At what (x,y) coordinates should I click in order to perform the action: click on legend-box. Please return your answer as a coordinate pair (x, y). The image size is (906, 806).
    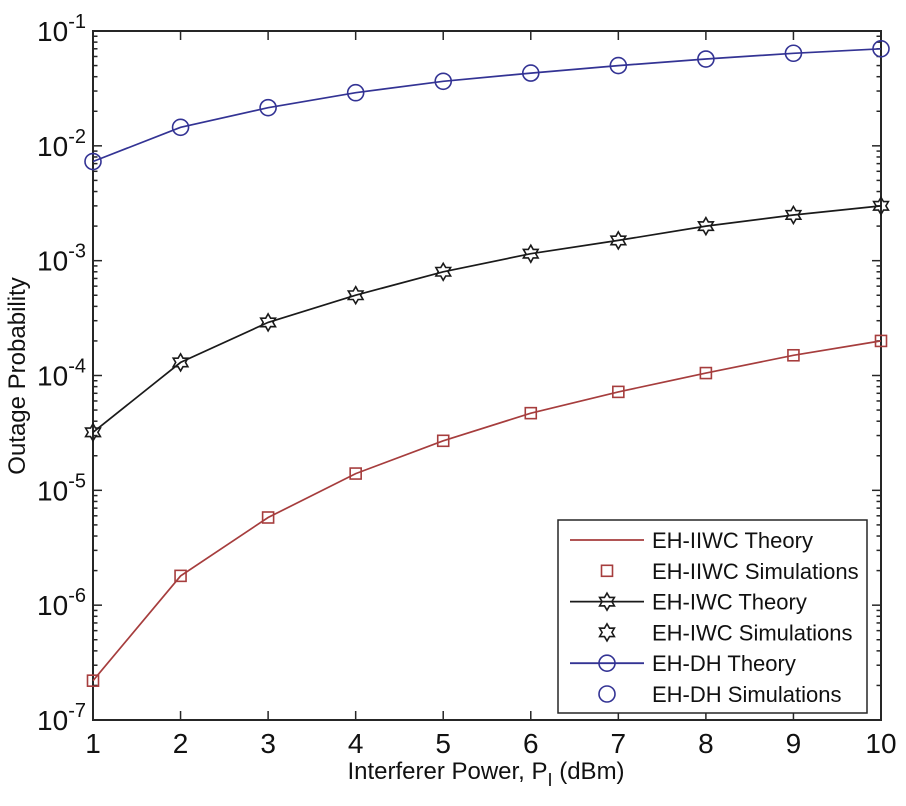
    Looking at the image, I should click on (712, 616).